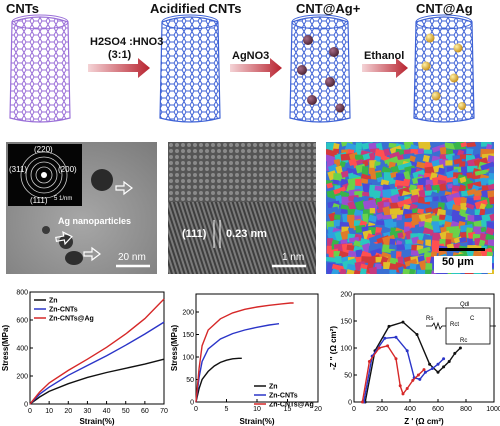 This screenshot has height=426, width=500. Describe the element at coordinates (346, 349) in the screenshot. I see `y-tick-label: 100` at that location.